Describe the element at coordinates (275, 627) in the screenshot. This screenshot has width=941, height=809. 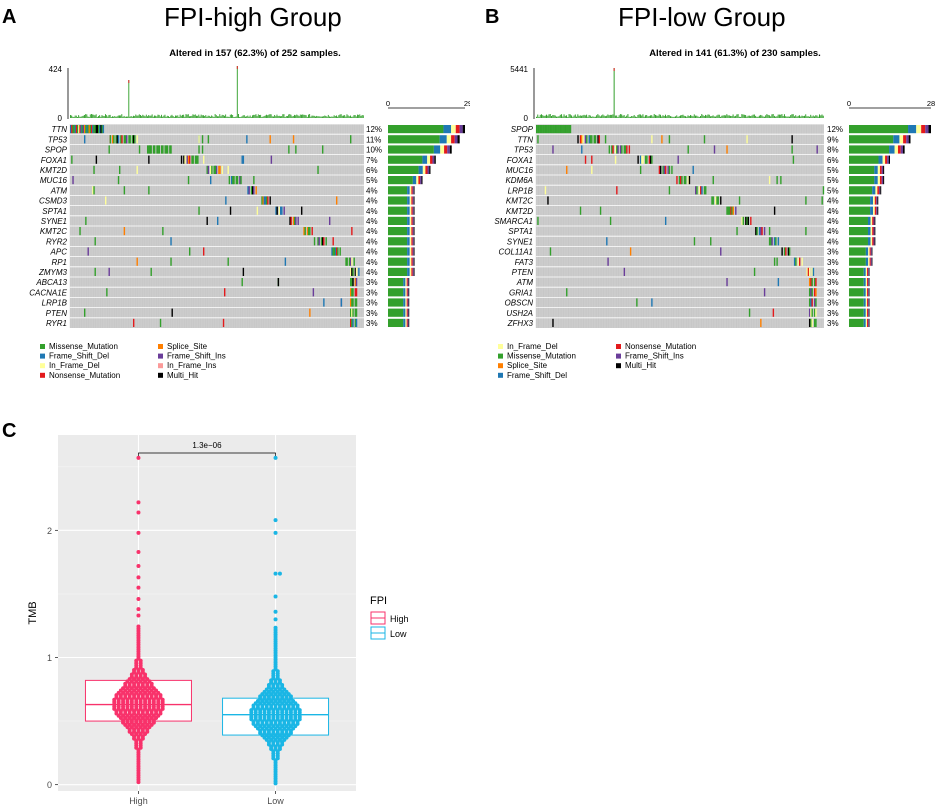
I see `dot-low` at that location.